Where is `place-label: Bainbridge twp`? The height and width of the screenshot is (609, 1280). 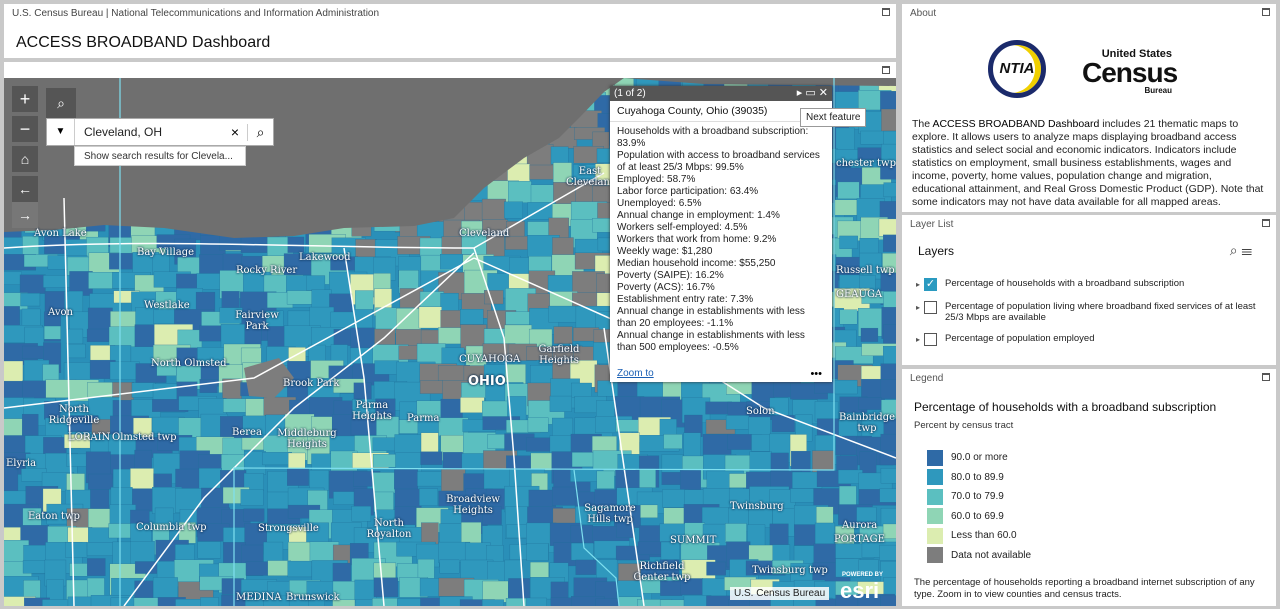
place-label: Bainbridge twp is located at coordinates (867, 423).